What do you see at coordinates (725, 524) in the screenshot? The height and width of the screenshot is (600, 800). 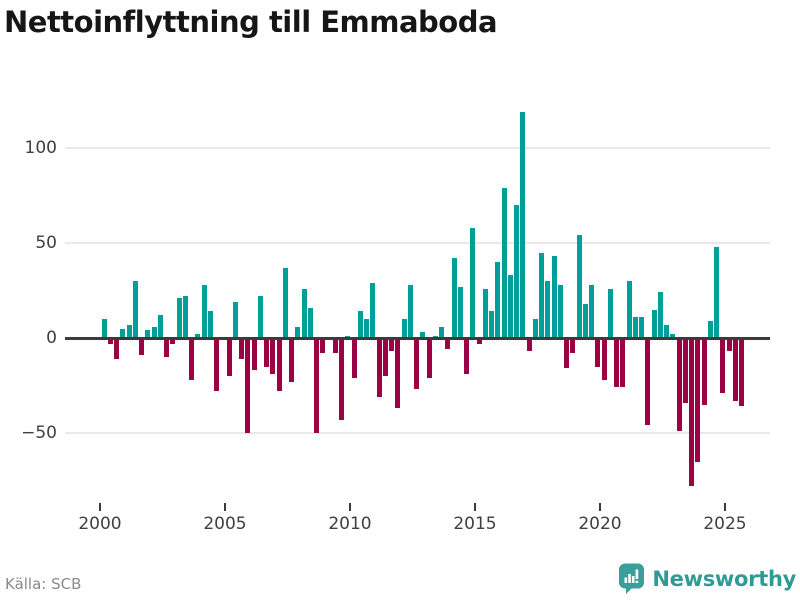 I see `x-axis-label: 2025` at bounding box center [725, 524].